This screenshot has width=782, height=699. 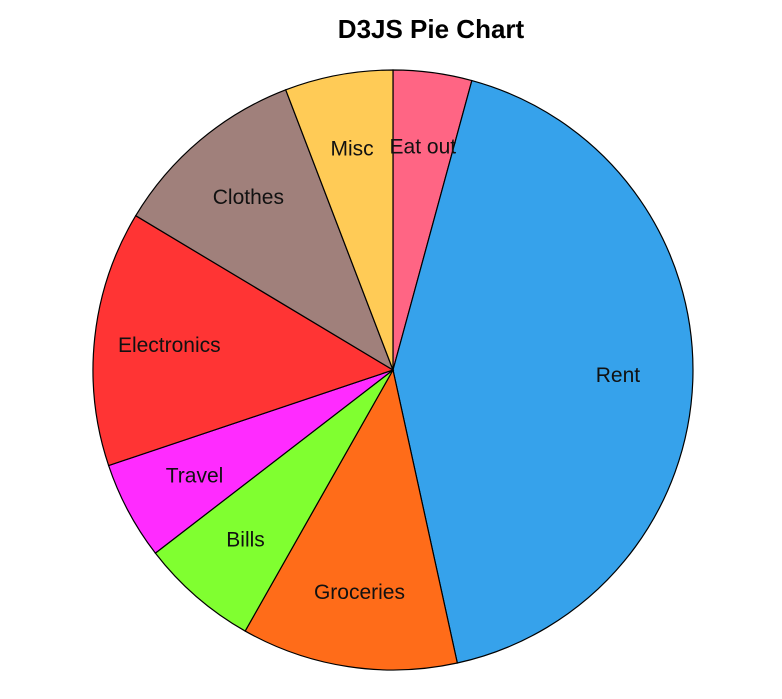 I want to click on pie-label-clothes: Clothes, so click(x=248, y=197).